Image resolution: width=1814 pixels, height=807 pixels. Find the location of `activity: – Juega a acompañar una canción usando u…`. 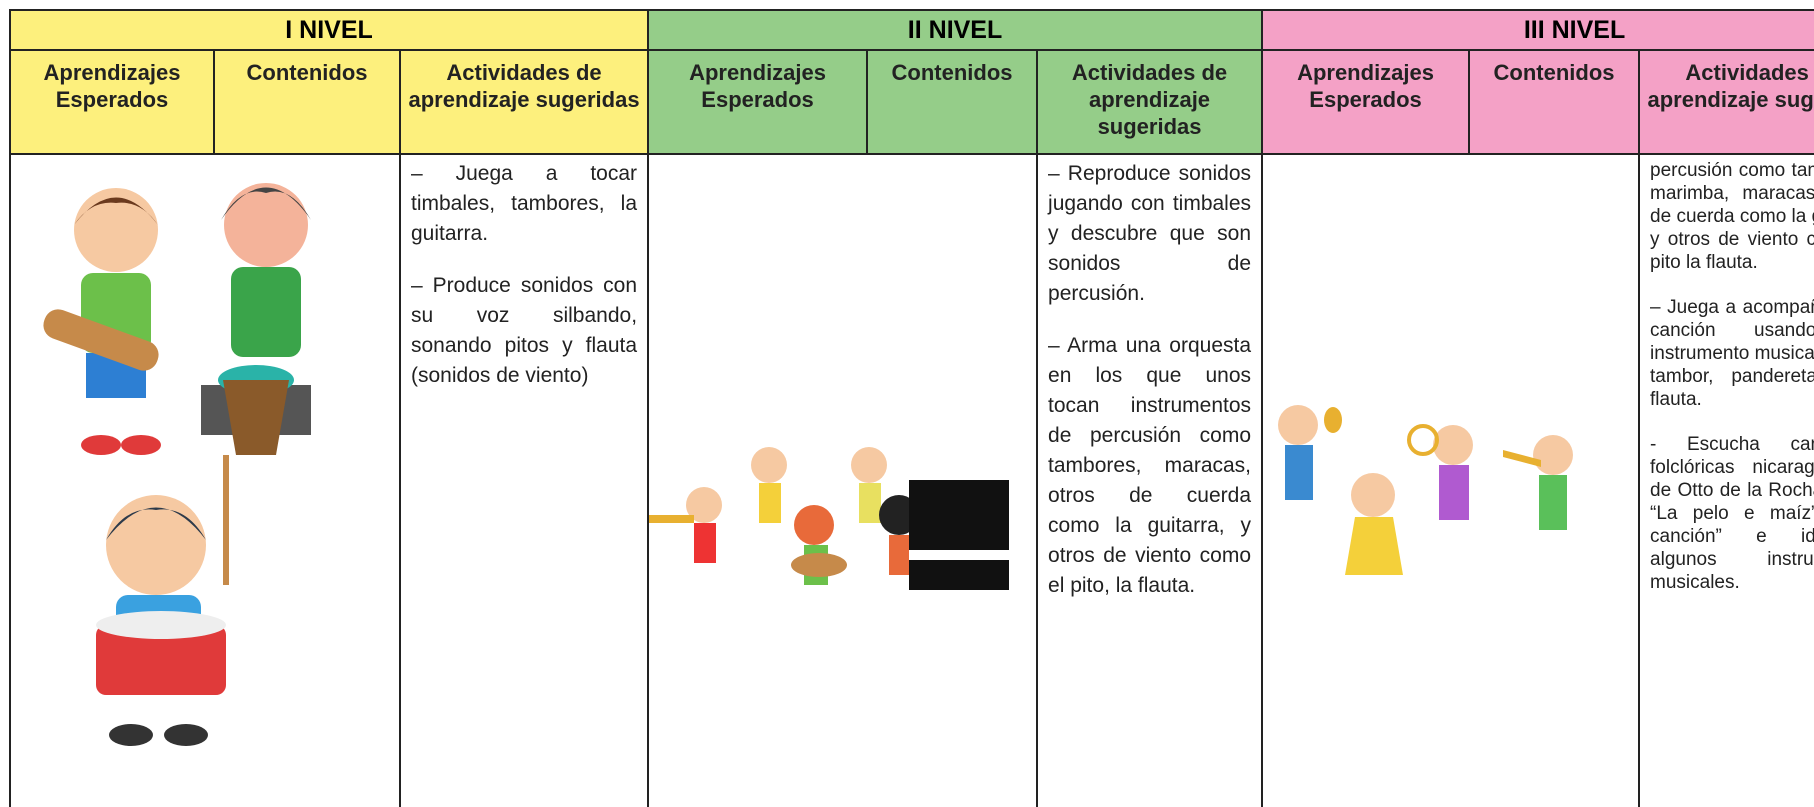

activity: – Juega a acompañar una canción usando u… is located at coordinates (1732, 353).